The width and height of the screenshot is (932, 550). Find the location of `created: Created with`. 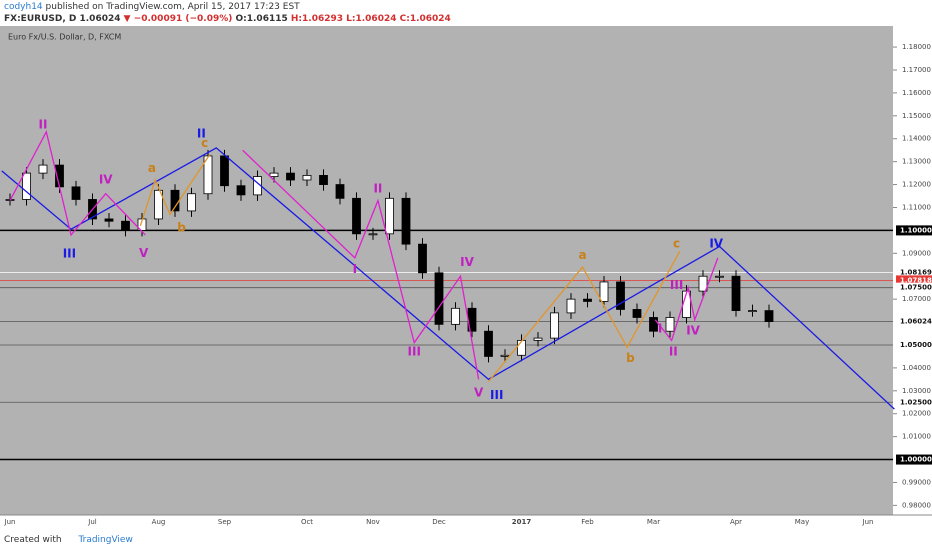

created: Created with is located at coordinates (33, 540).